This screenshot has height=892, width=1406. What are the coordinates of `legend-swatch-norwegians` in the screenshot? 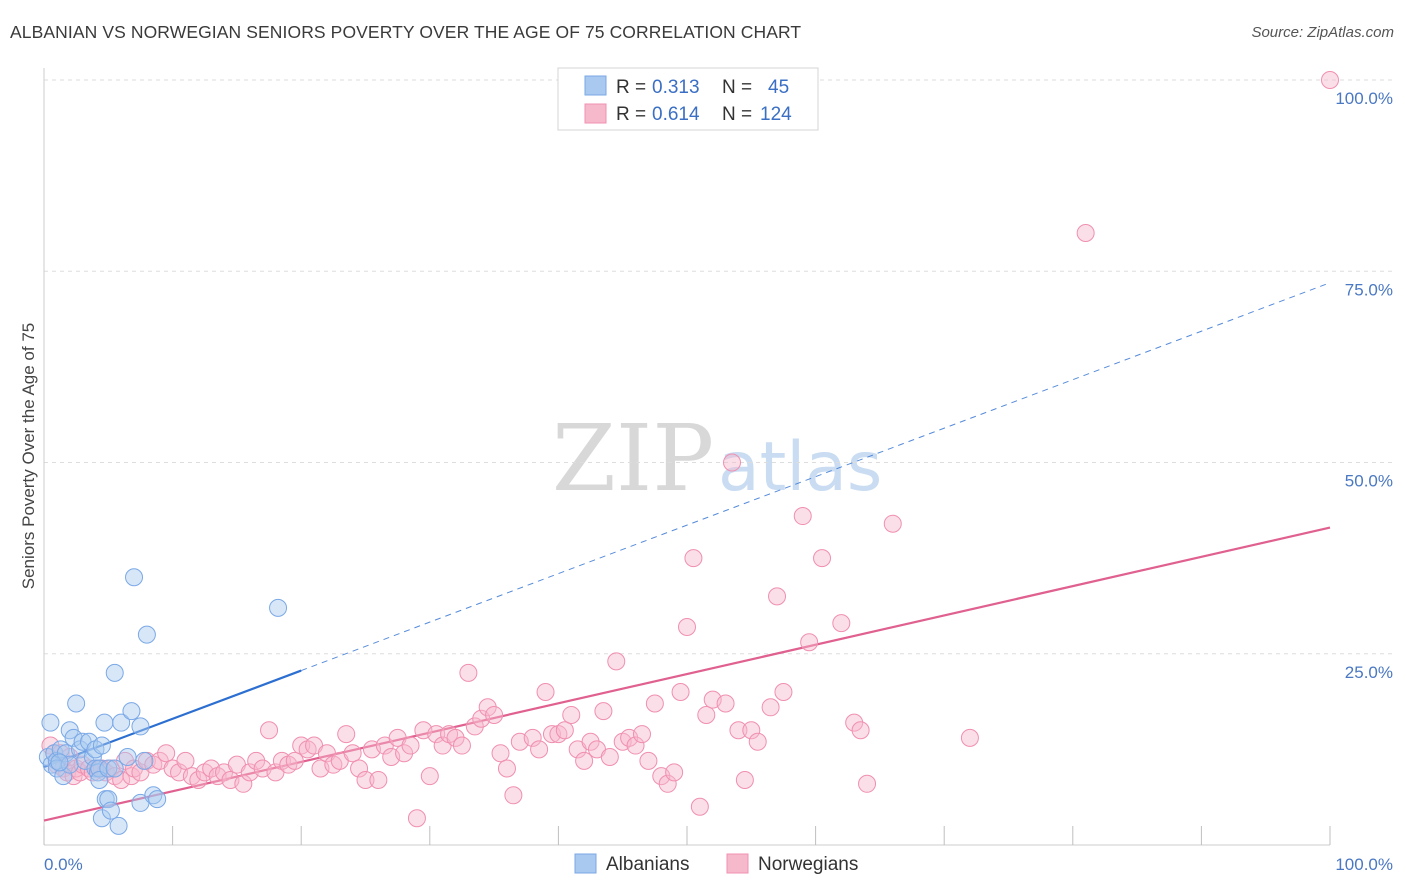 It's located at (595, 113).